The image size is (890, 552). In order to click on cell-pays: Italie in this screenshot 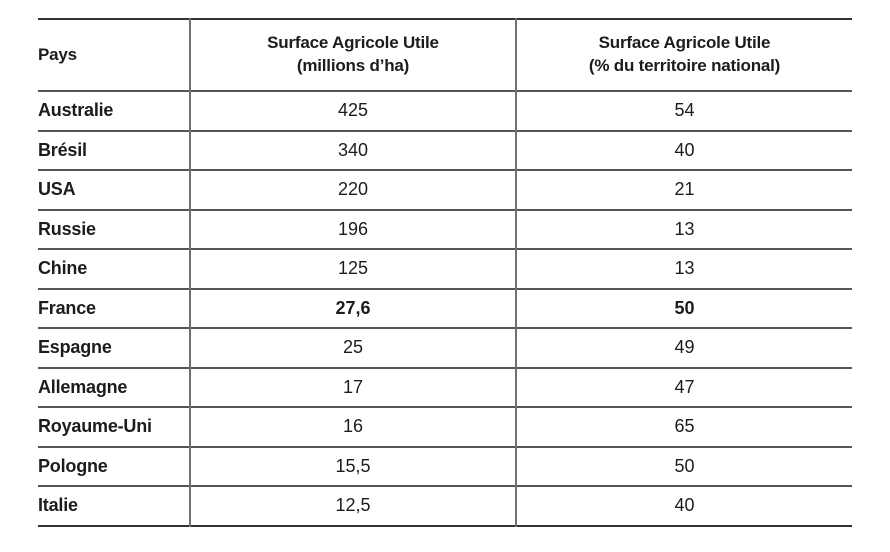, I will do `click(114, 505)`.